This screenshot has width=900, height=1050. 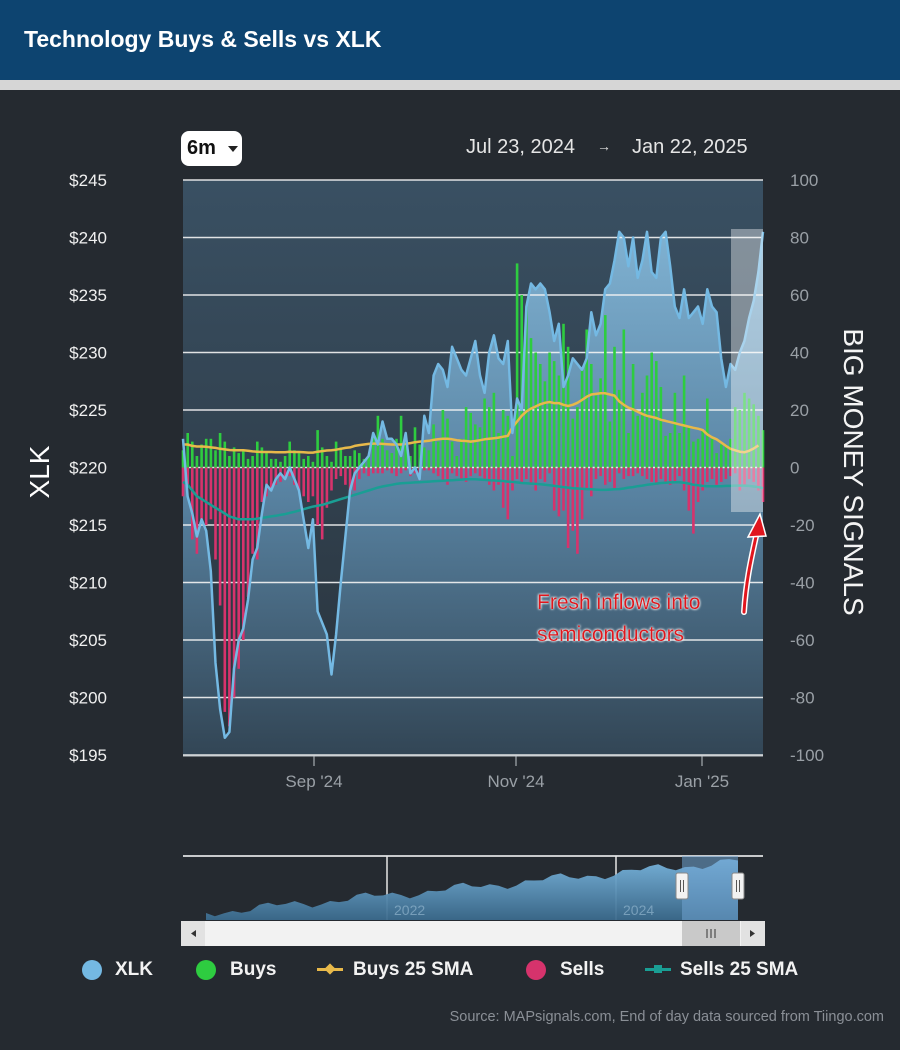 What do you see at coordinates (88, 468) in the screenshot?
I see `y-left-tick-label: $220` at bounding box center [88, 468].